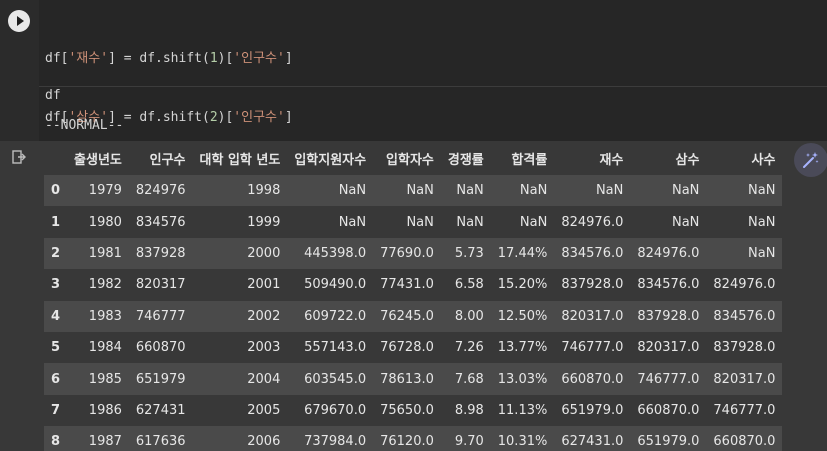 The image size is (827, 451). Describe the element at coordinates (410, 160) in the screenshot. I see `column-header: 입학자수` at that location.